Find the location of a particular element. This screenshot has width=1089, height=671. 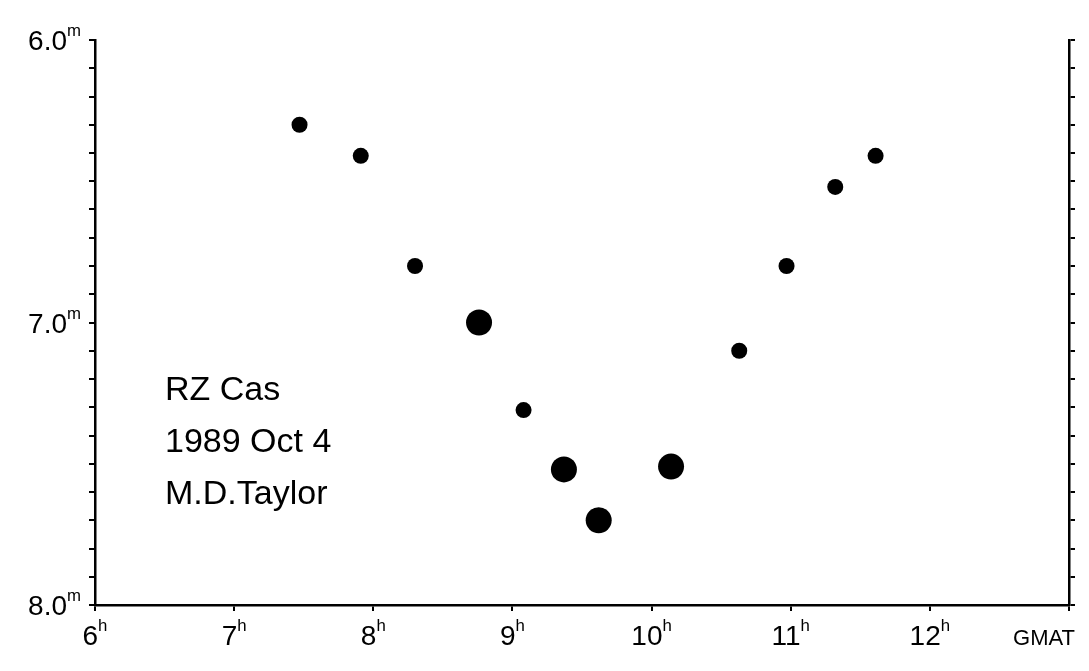

x-axis-title: GMAT is located at coordinates (1044, 637).